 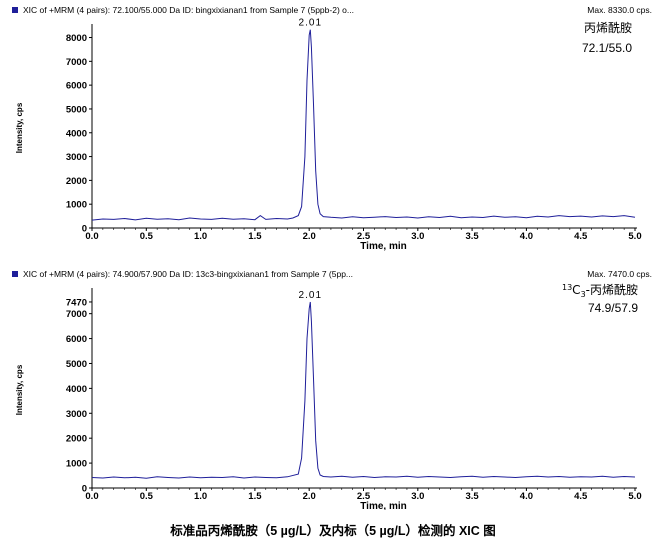 What do you see at coordinates (76, 302) in the screenshot?
I see `y-tick-label: 7470` at bounding box center [76, 302].